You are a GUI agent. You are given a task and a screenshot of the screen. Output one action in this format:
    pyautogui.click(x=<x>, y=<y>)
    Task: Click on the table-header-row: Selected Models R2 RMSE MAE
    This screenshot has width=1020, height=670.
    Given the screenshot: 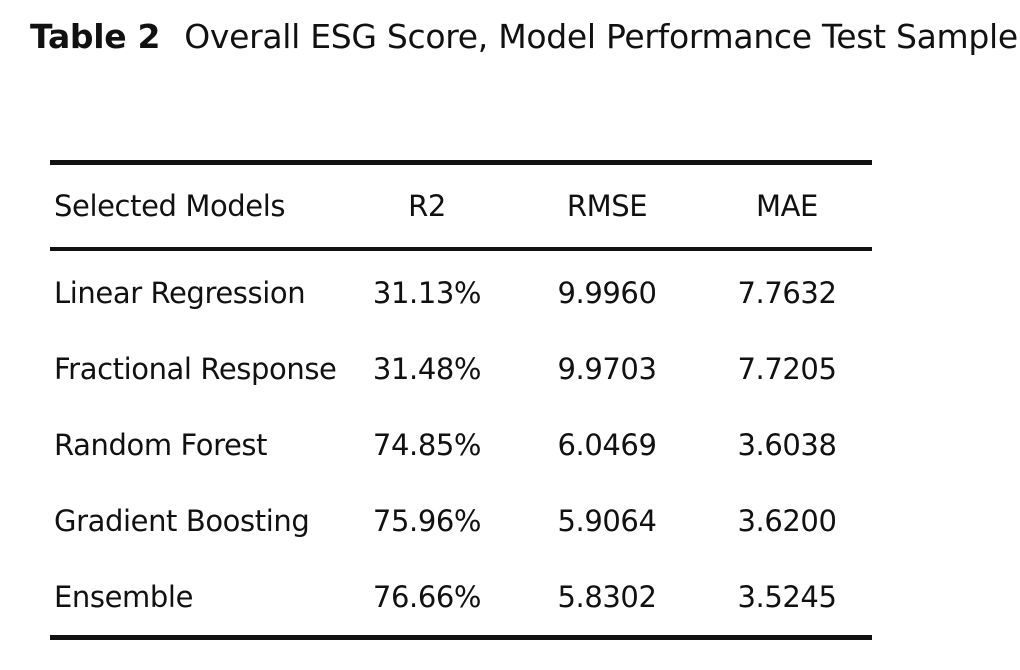 What is the action you would take?
    pyautogui.click(x=461, y=206)
    